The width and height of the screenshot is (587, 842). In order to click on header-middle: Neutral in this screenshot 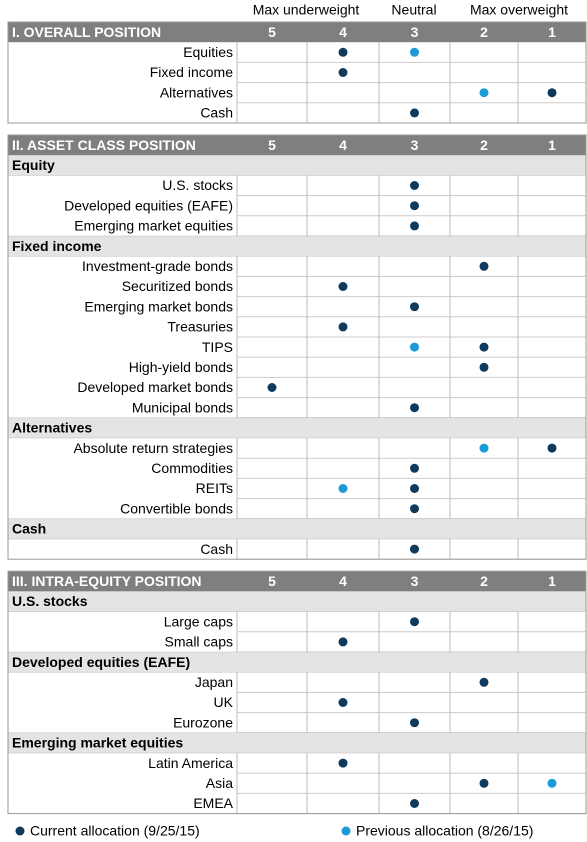, I will do `click(413, 10)`.